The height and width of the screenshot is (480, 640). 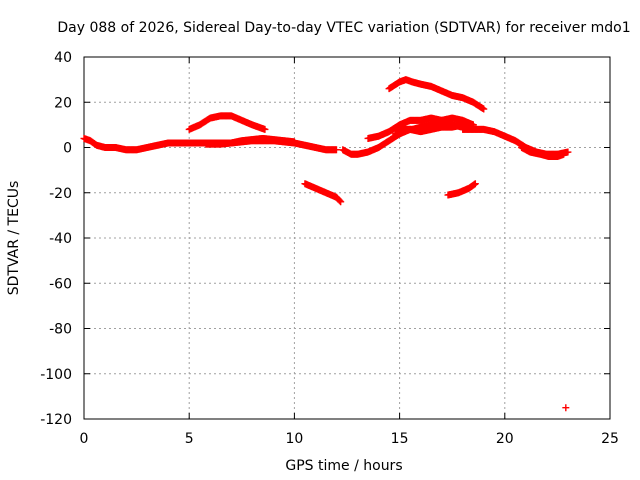 What do you see at coordinates (294, 439) in the screenshot?
I see `x-tick-label: 10` at bounding box center [294, 439].